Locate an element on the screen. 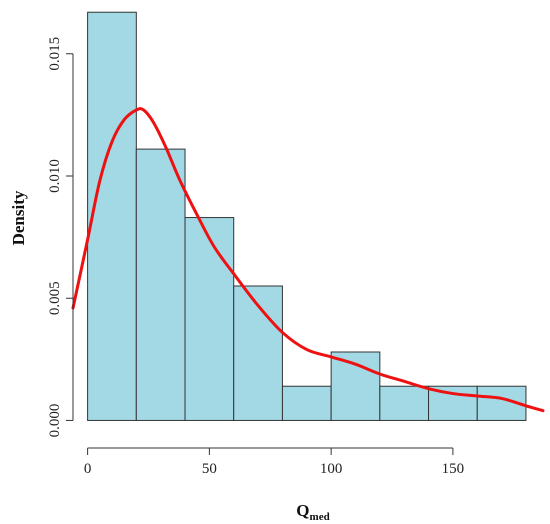 Image resolution: width=550 pixels, height=524 pixels. x-axis-title: Qmed is located at coordinates (312, 512).